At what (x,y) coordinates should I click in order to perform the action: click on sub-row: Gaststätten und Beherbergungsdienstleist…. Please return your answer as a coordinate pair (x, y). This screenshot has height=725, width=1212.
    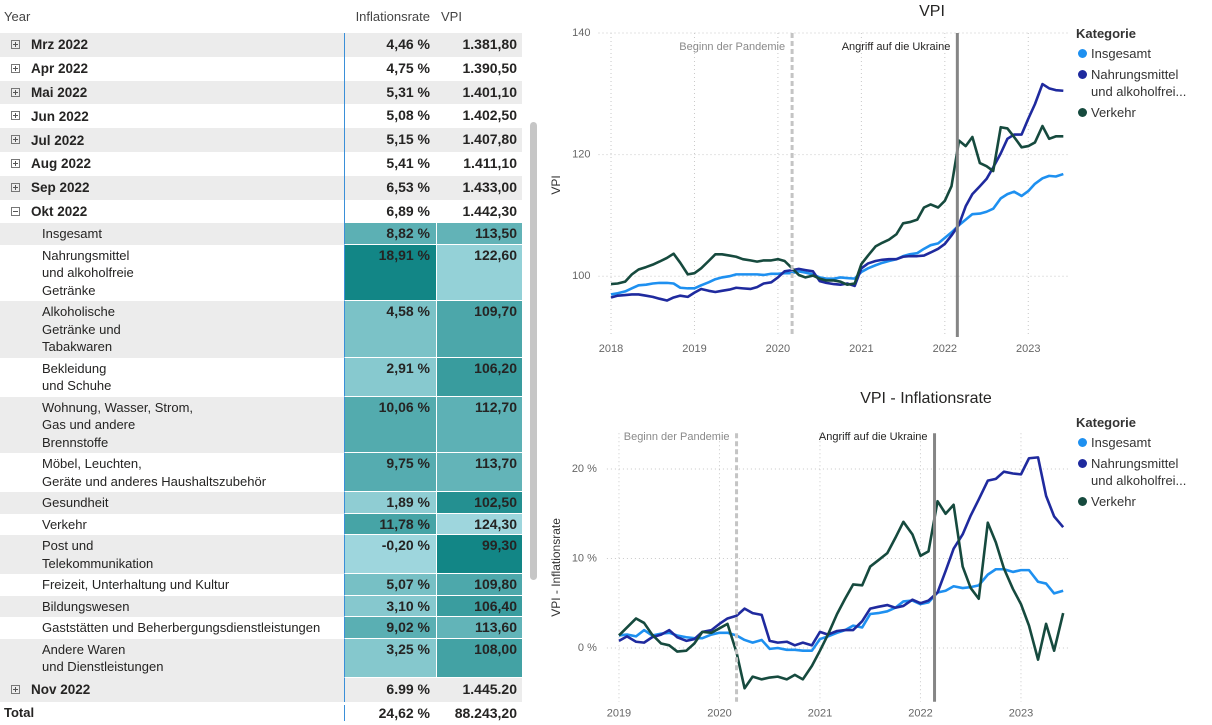
    Looking at the image, I should click on (261, 628).